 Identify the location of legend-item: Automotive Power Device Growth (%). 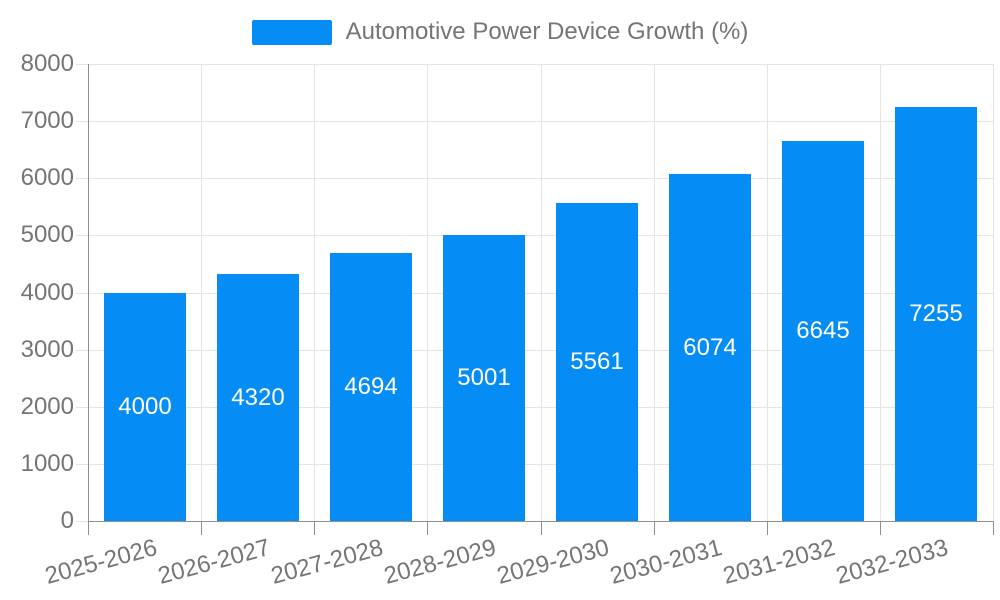
(500, 32).